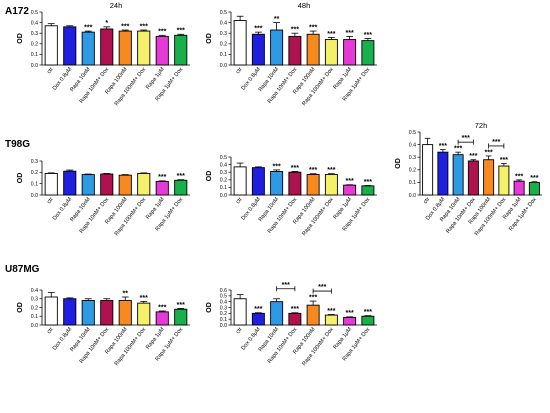 The height and width of the screenshot is (413, 550). I want to click on cell-line-label-t98g: T98G, so click(17, 144).